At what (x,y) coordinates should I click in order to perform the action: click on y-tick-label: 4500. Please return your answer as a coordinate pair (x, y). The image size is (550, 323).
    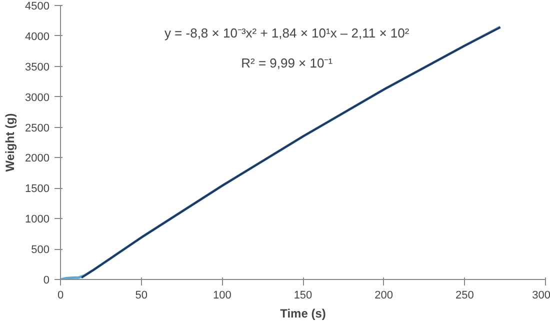
    Looking at the image, I should click on (37, 6).